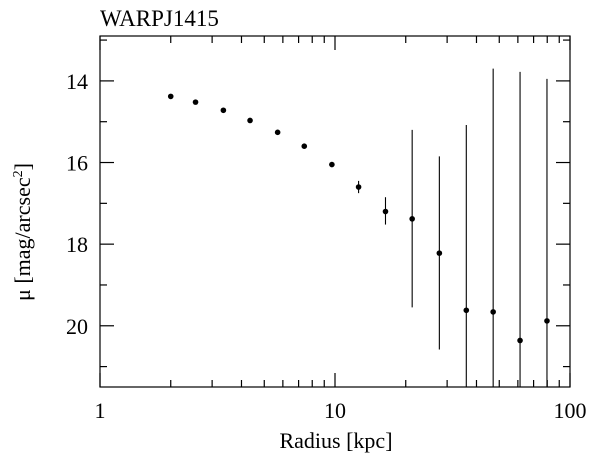 The height and width of the screenshot is (461, 616). Describe the element at coordinates (159, 18) in the screenshot. I see `chart-title: WARPJ1415` at that location.